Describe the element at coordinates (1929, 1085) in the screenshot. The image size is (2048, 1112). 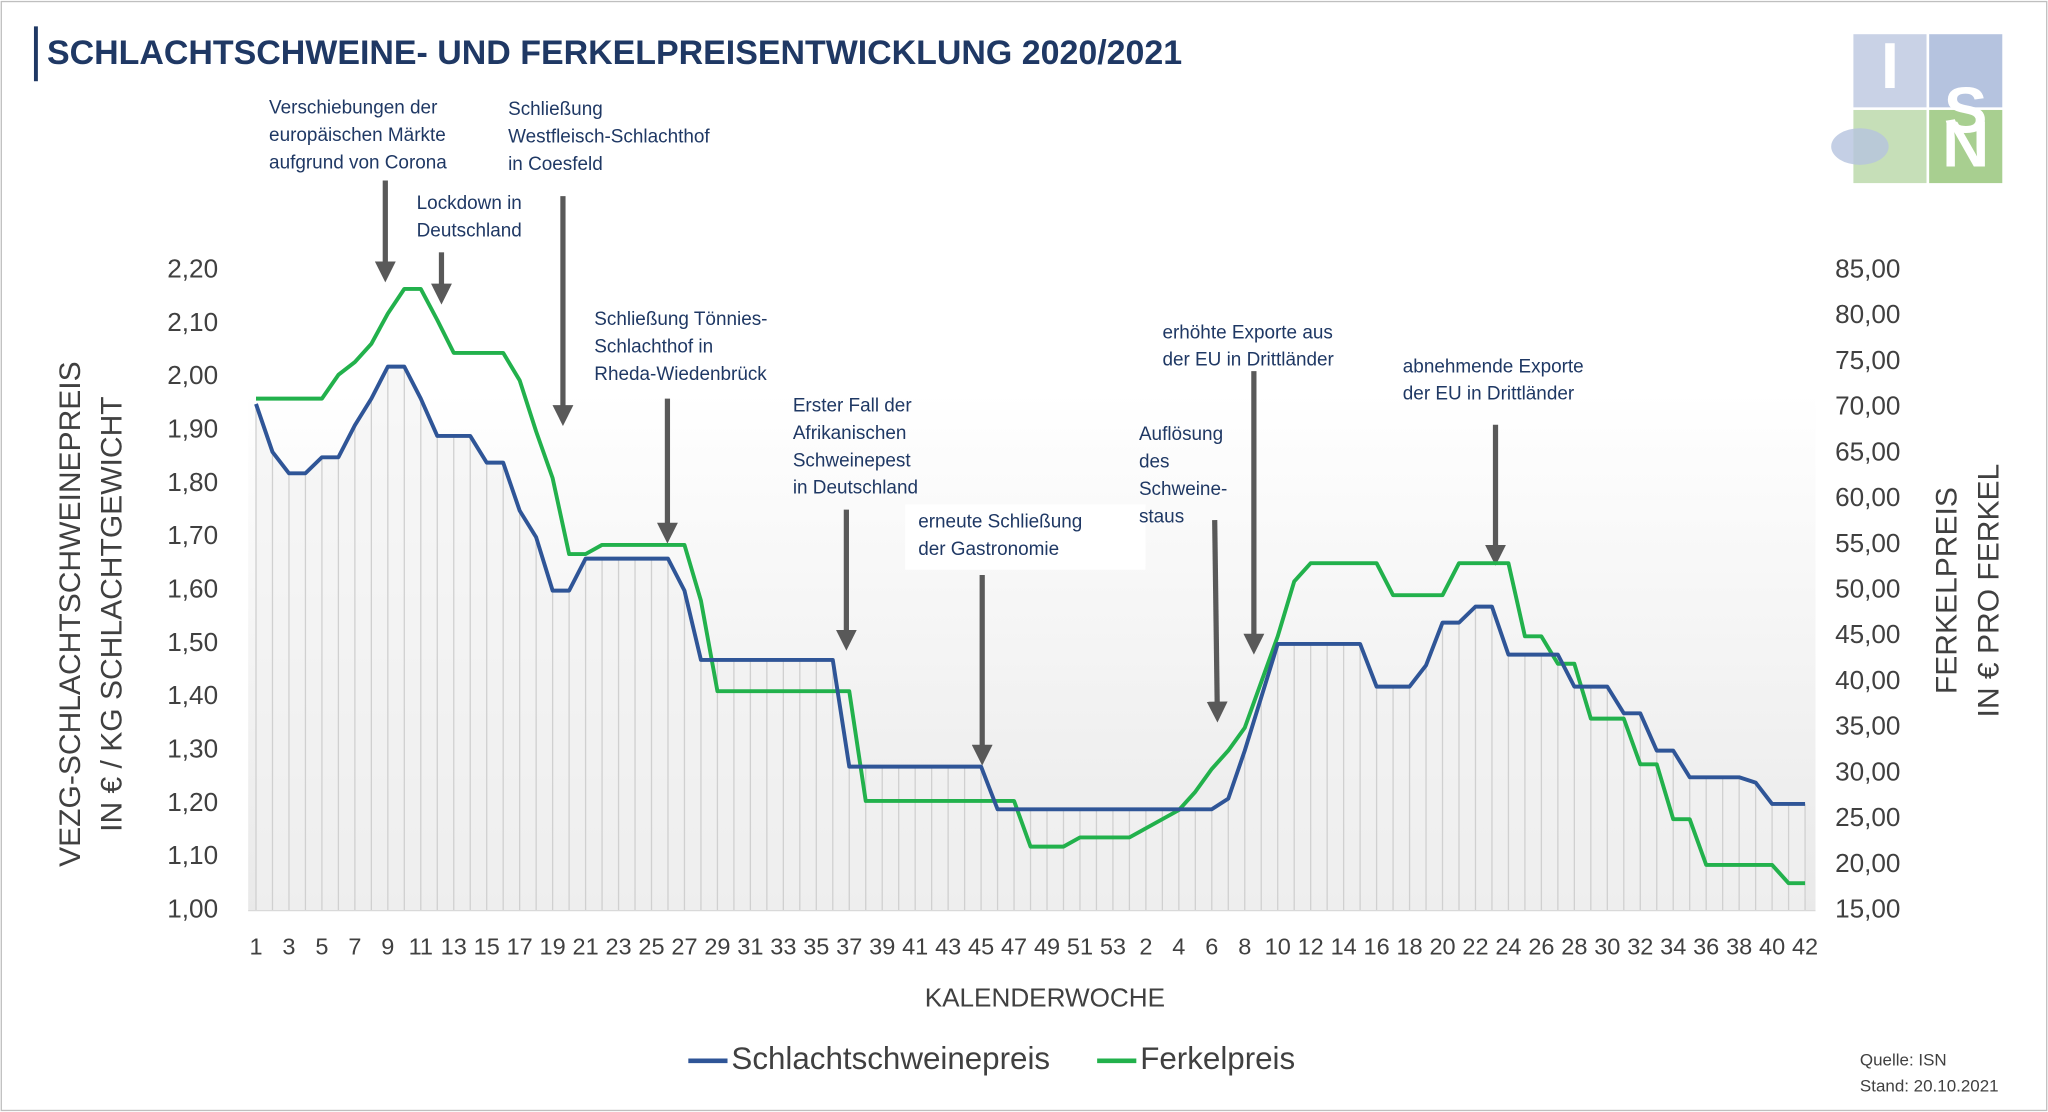
I see `source: Stand: 20.10.2021` at that location.